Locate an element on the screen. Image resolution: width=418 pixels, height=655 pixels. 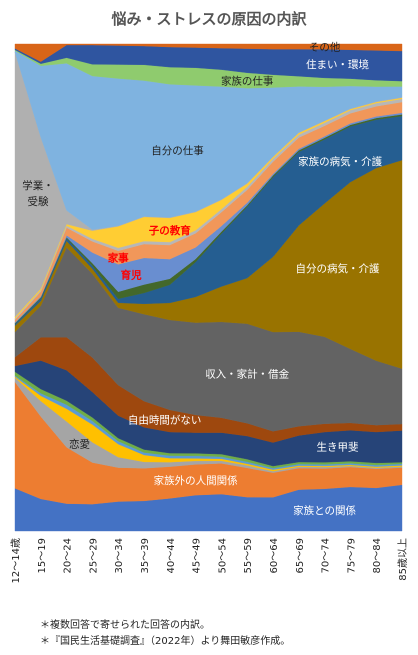
x-tick-label-6: 40～44 is located at coordinates (171, 555).